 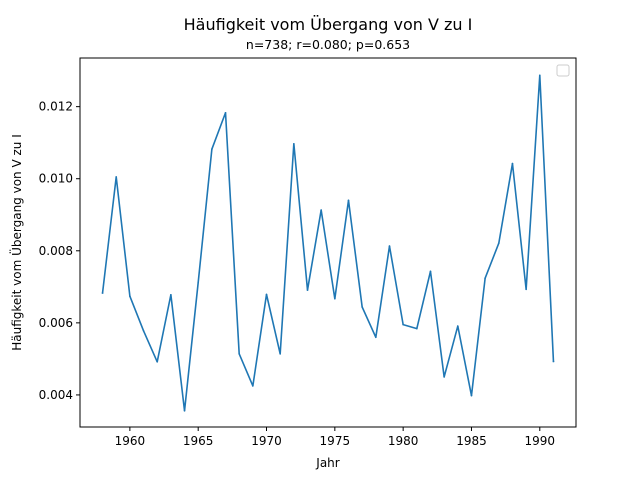 I want to click on y-tick-label: 0.010, so click(x=56, y=179).